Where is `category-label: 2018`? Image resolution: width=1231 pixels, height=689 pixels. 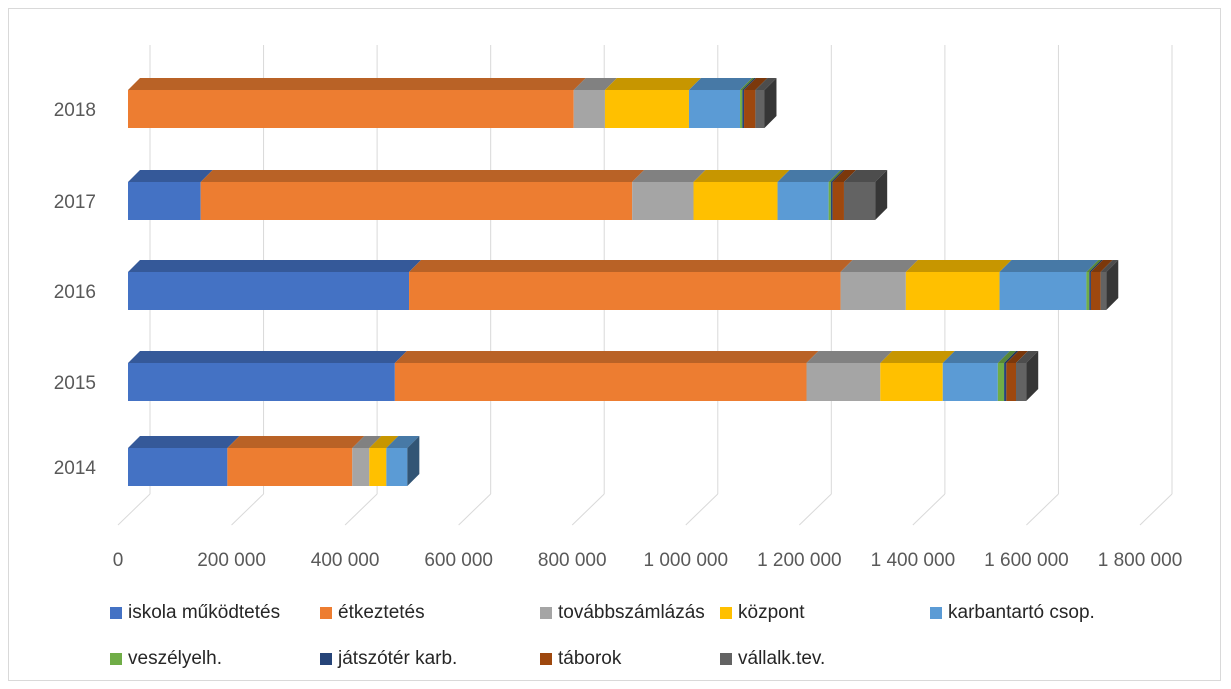
category-label: 2018 is located at coordinates (75, 110).